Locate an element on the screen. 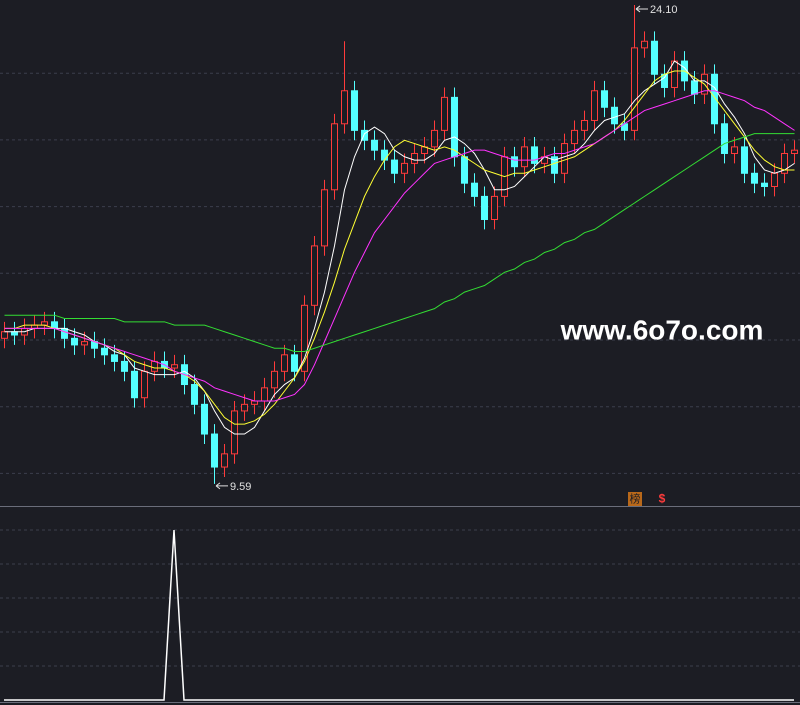 The height and width of the screenshot is (705, 800). badge-box is located at coordinates (635, 499).